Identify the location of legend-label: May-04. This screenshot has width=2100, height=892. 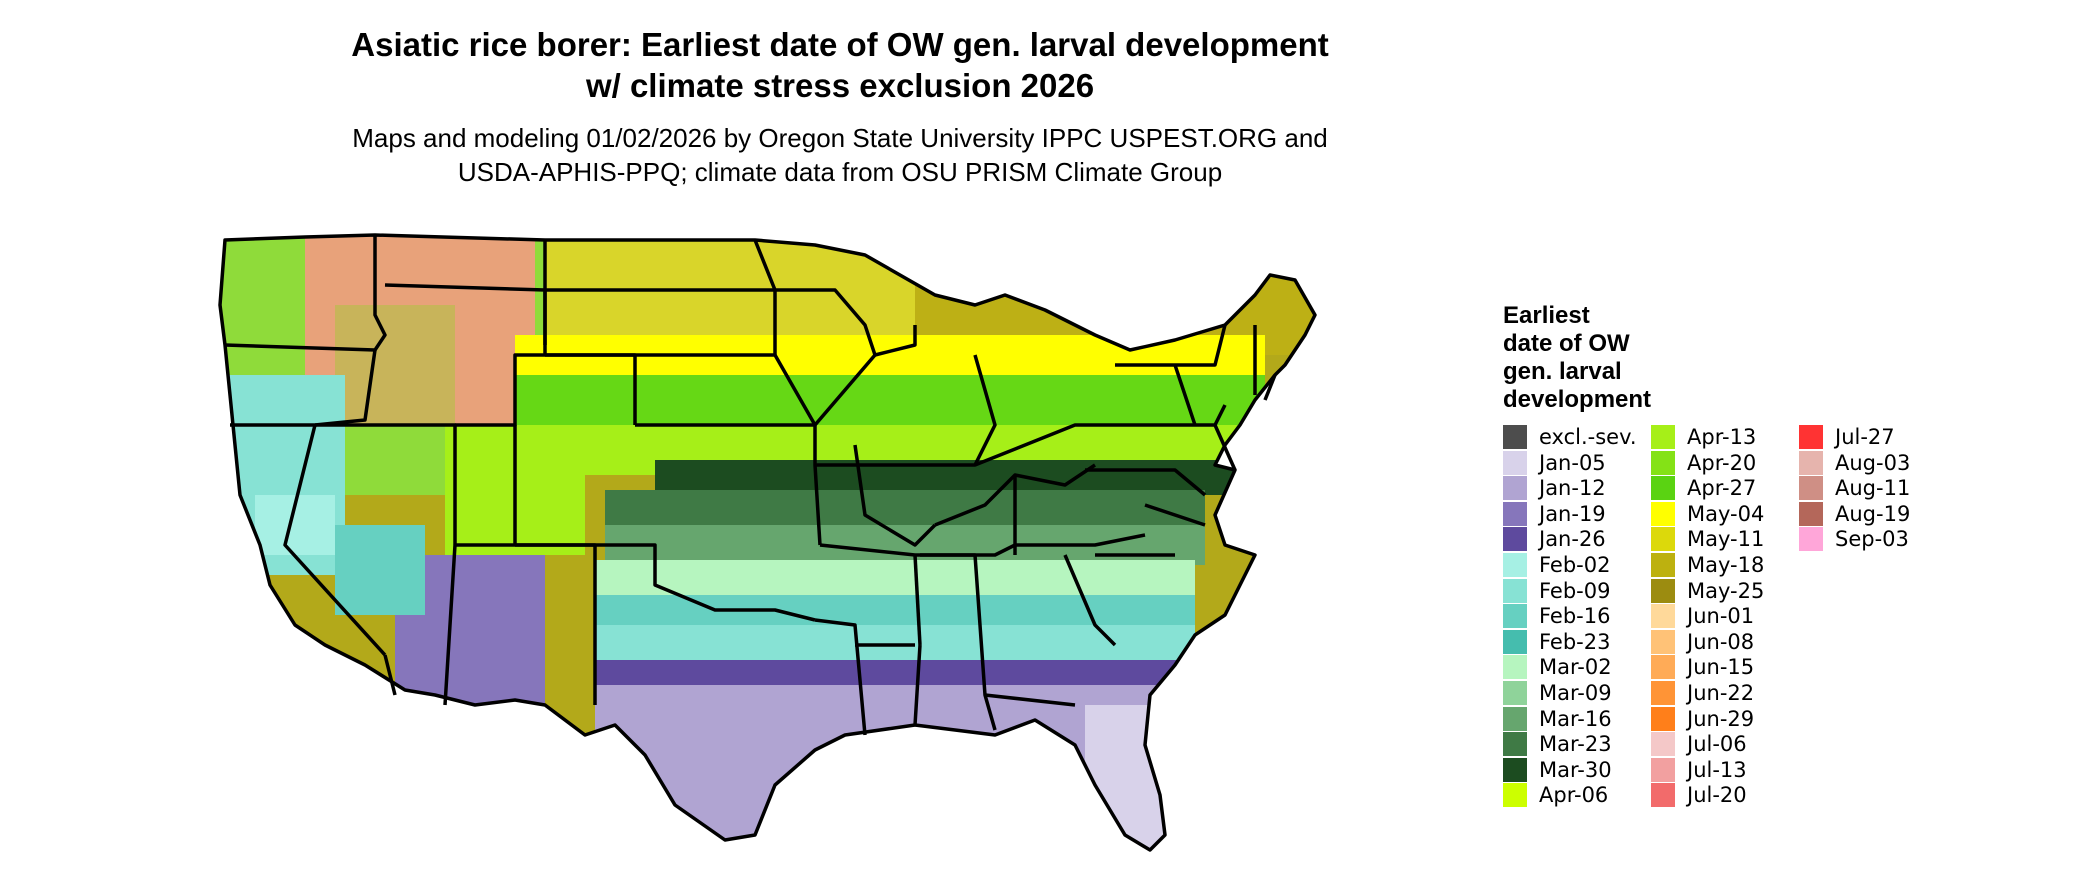
(1726, 513).